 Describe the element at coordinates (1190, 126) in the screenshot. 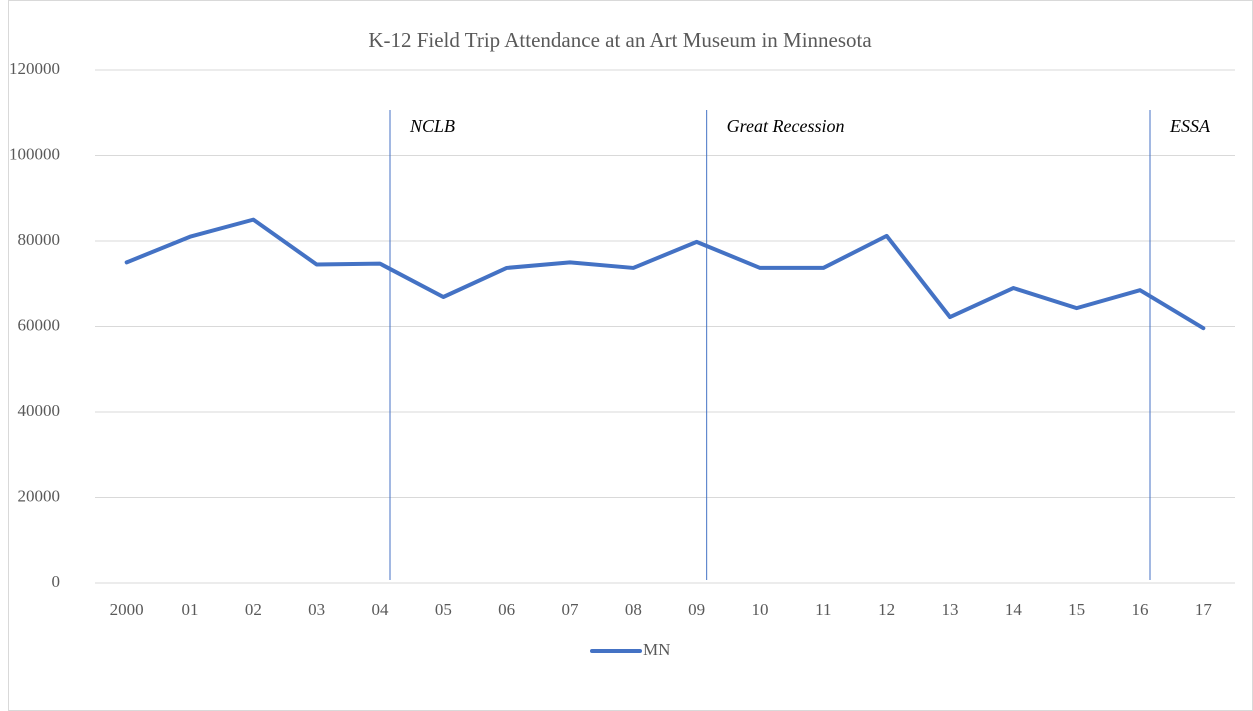

I see `annotation-text: ESSA` at that location.